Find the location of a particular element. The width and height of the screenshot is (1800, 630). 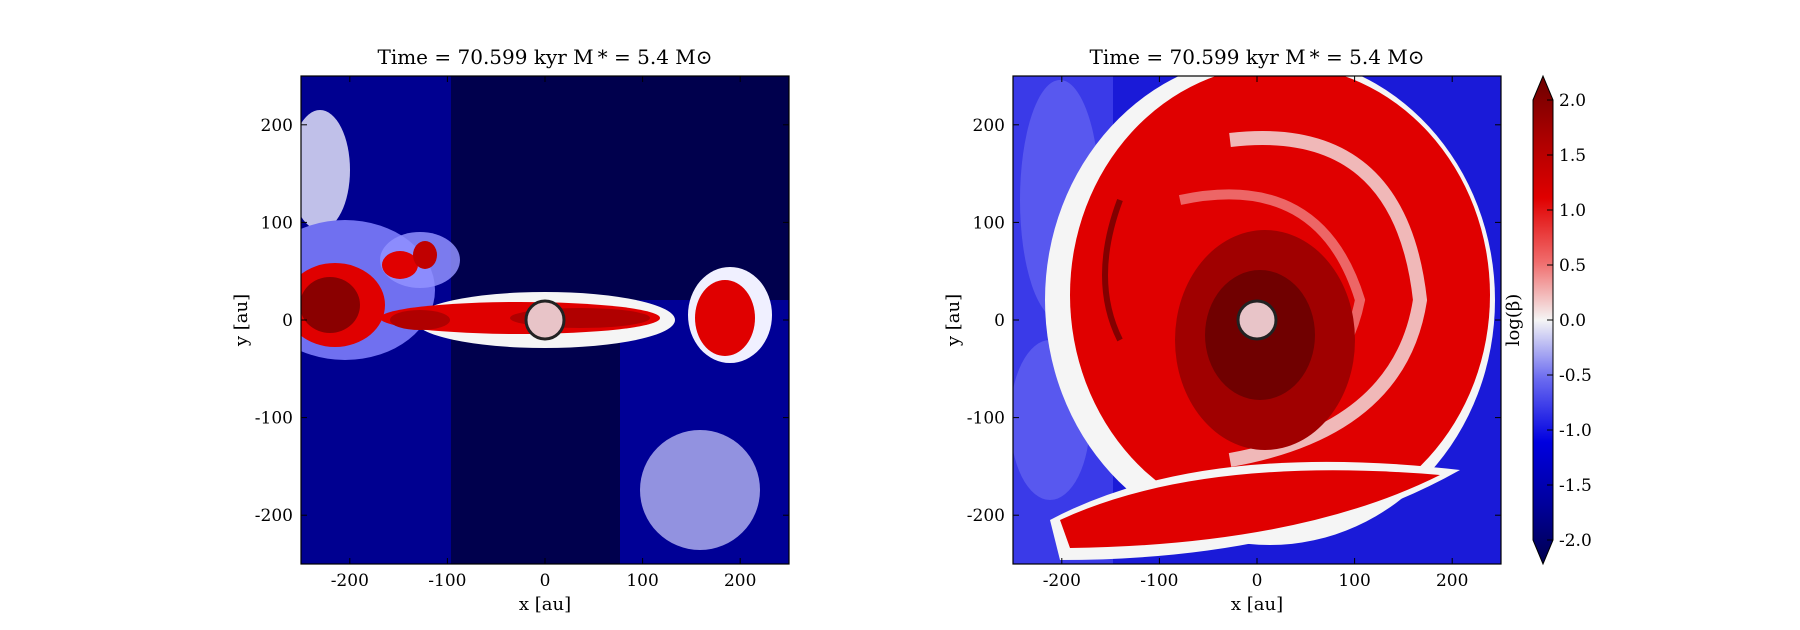

left-x-tick-label: -100 is located at coordinates (447, 581).